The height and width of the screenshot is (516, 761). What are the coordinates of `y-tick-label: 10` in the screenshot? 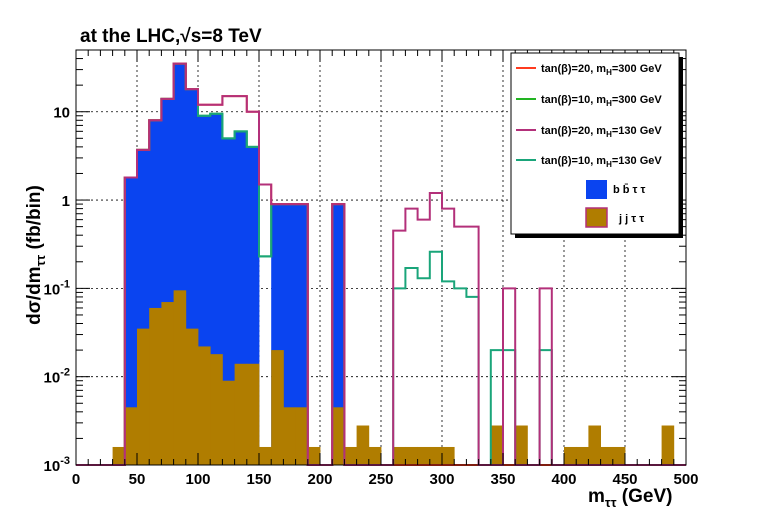 It's located at (61, 113).